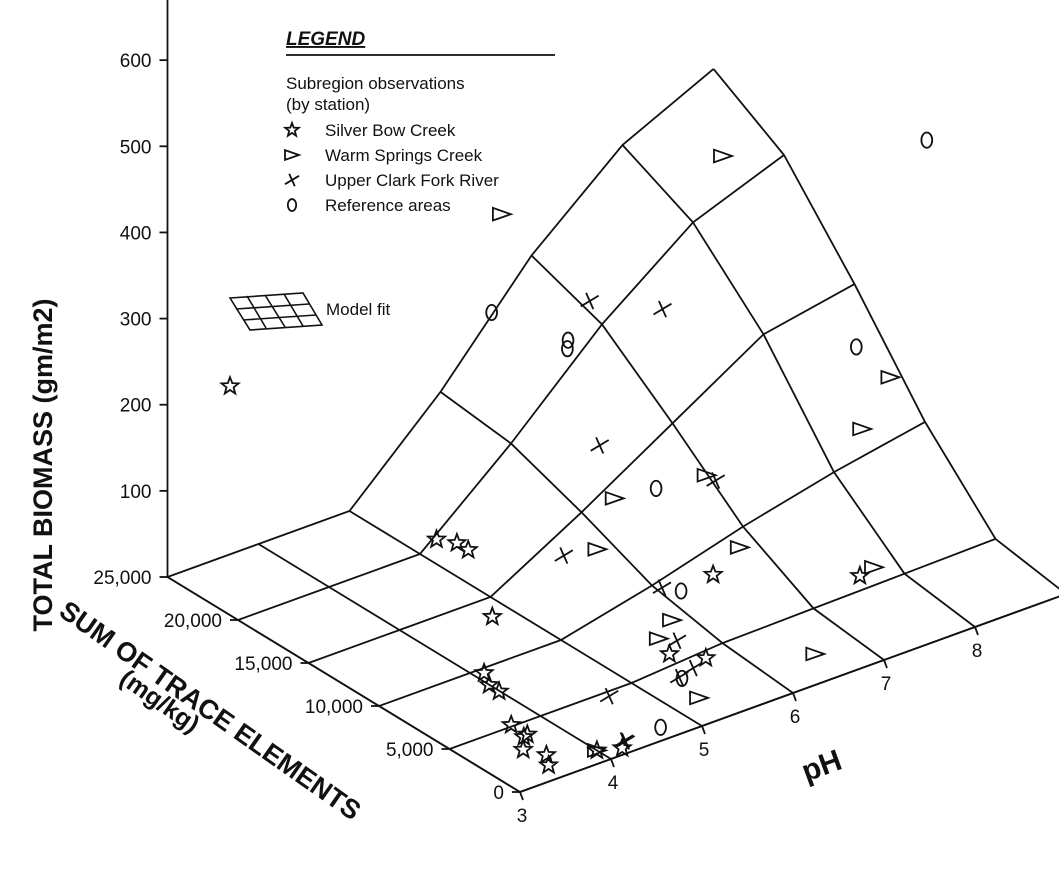 The width and height of the screenshot is (1059, 893). What do you see at coordinates (375, 83) in the screenshot?
I see `legend-subtitle-line-1: Subregion observations` at bounding box center [375, 83].